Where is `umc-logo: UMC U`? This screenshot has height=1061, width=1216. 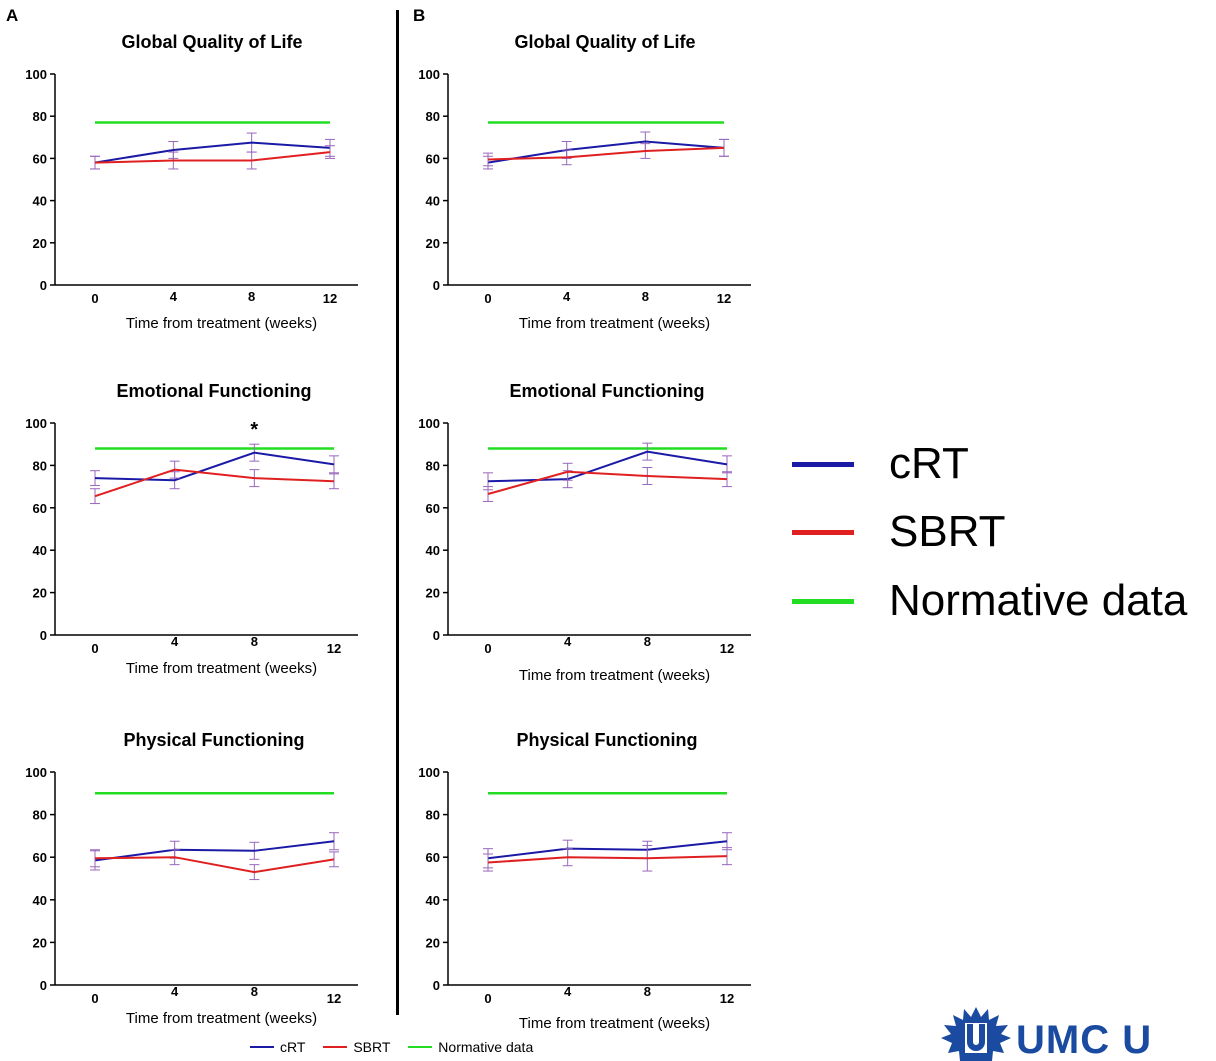 umc-logo: UMC U is located at coordinates (1077, 1033).